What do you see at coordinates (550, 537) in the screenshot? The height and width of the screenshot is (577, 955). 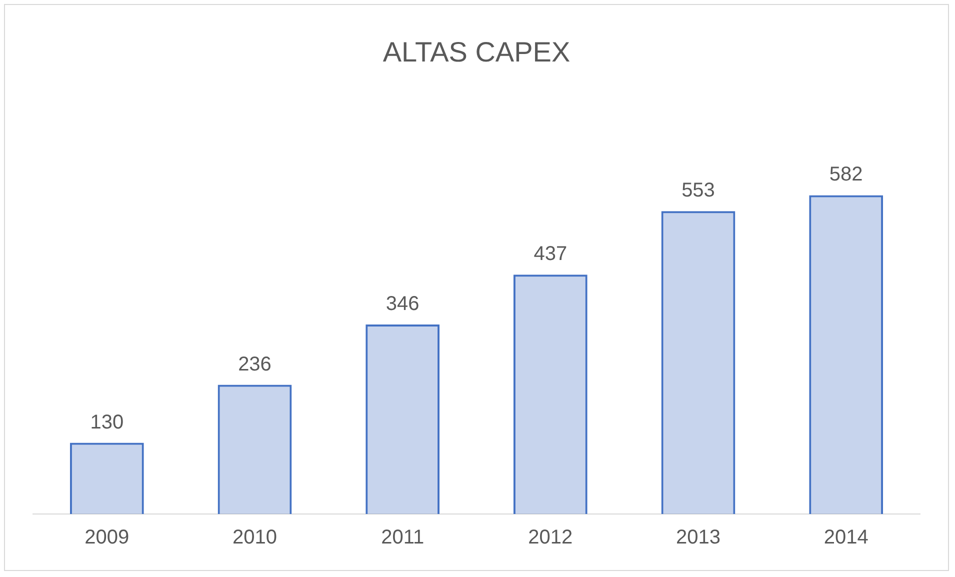 I see `x-tick-label: 2012` at bounding box center [550, 537].